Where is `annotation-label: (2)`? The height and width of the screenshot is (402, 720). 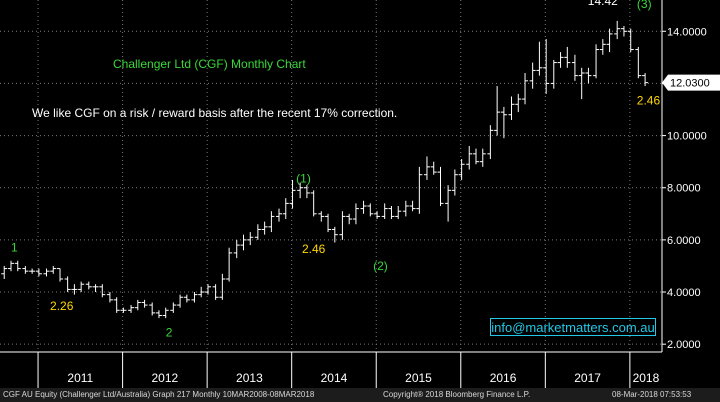
annotation-label: (2) is located at coordinates (380, 266).